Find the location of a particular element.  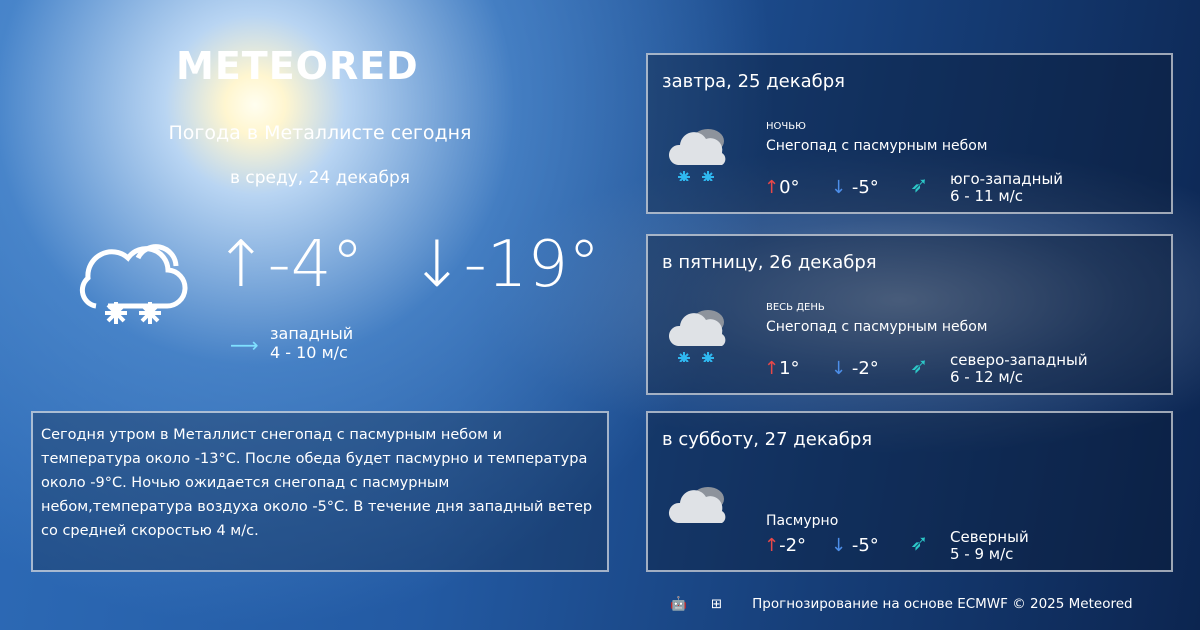

today-wind: ⟶ западный 4 - 10 м/с is located at coordinates (292, 343).